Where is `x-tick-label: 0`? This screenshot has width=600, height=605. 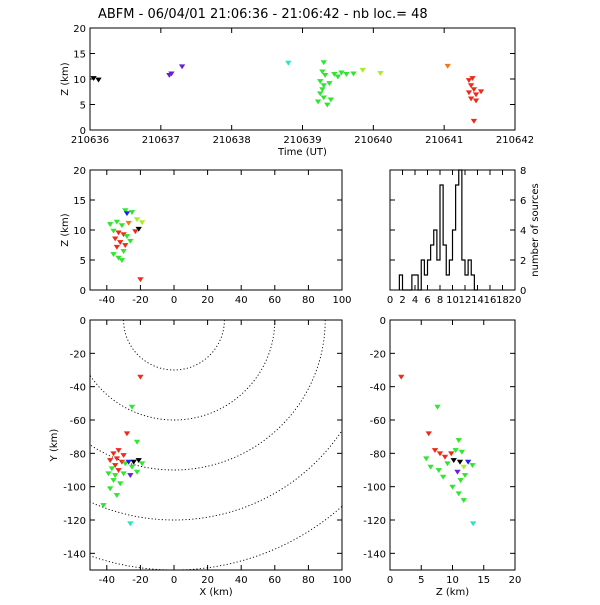 x-tick-label: 0 is located at coordinates (390, 580).